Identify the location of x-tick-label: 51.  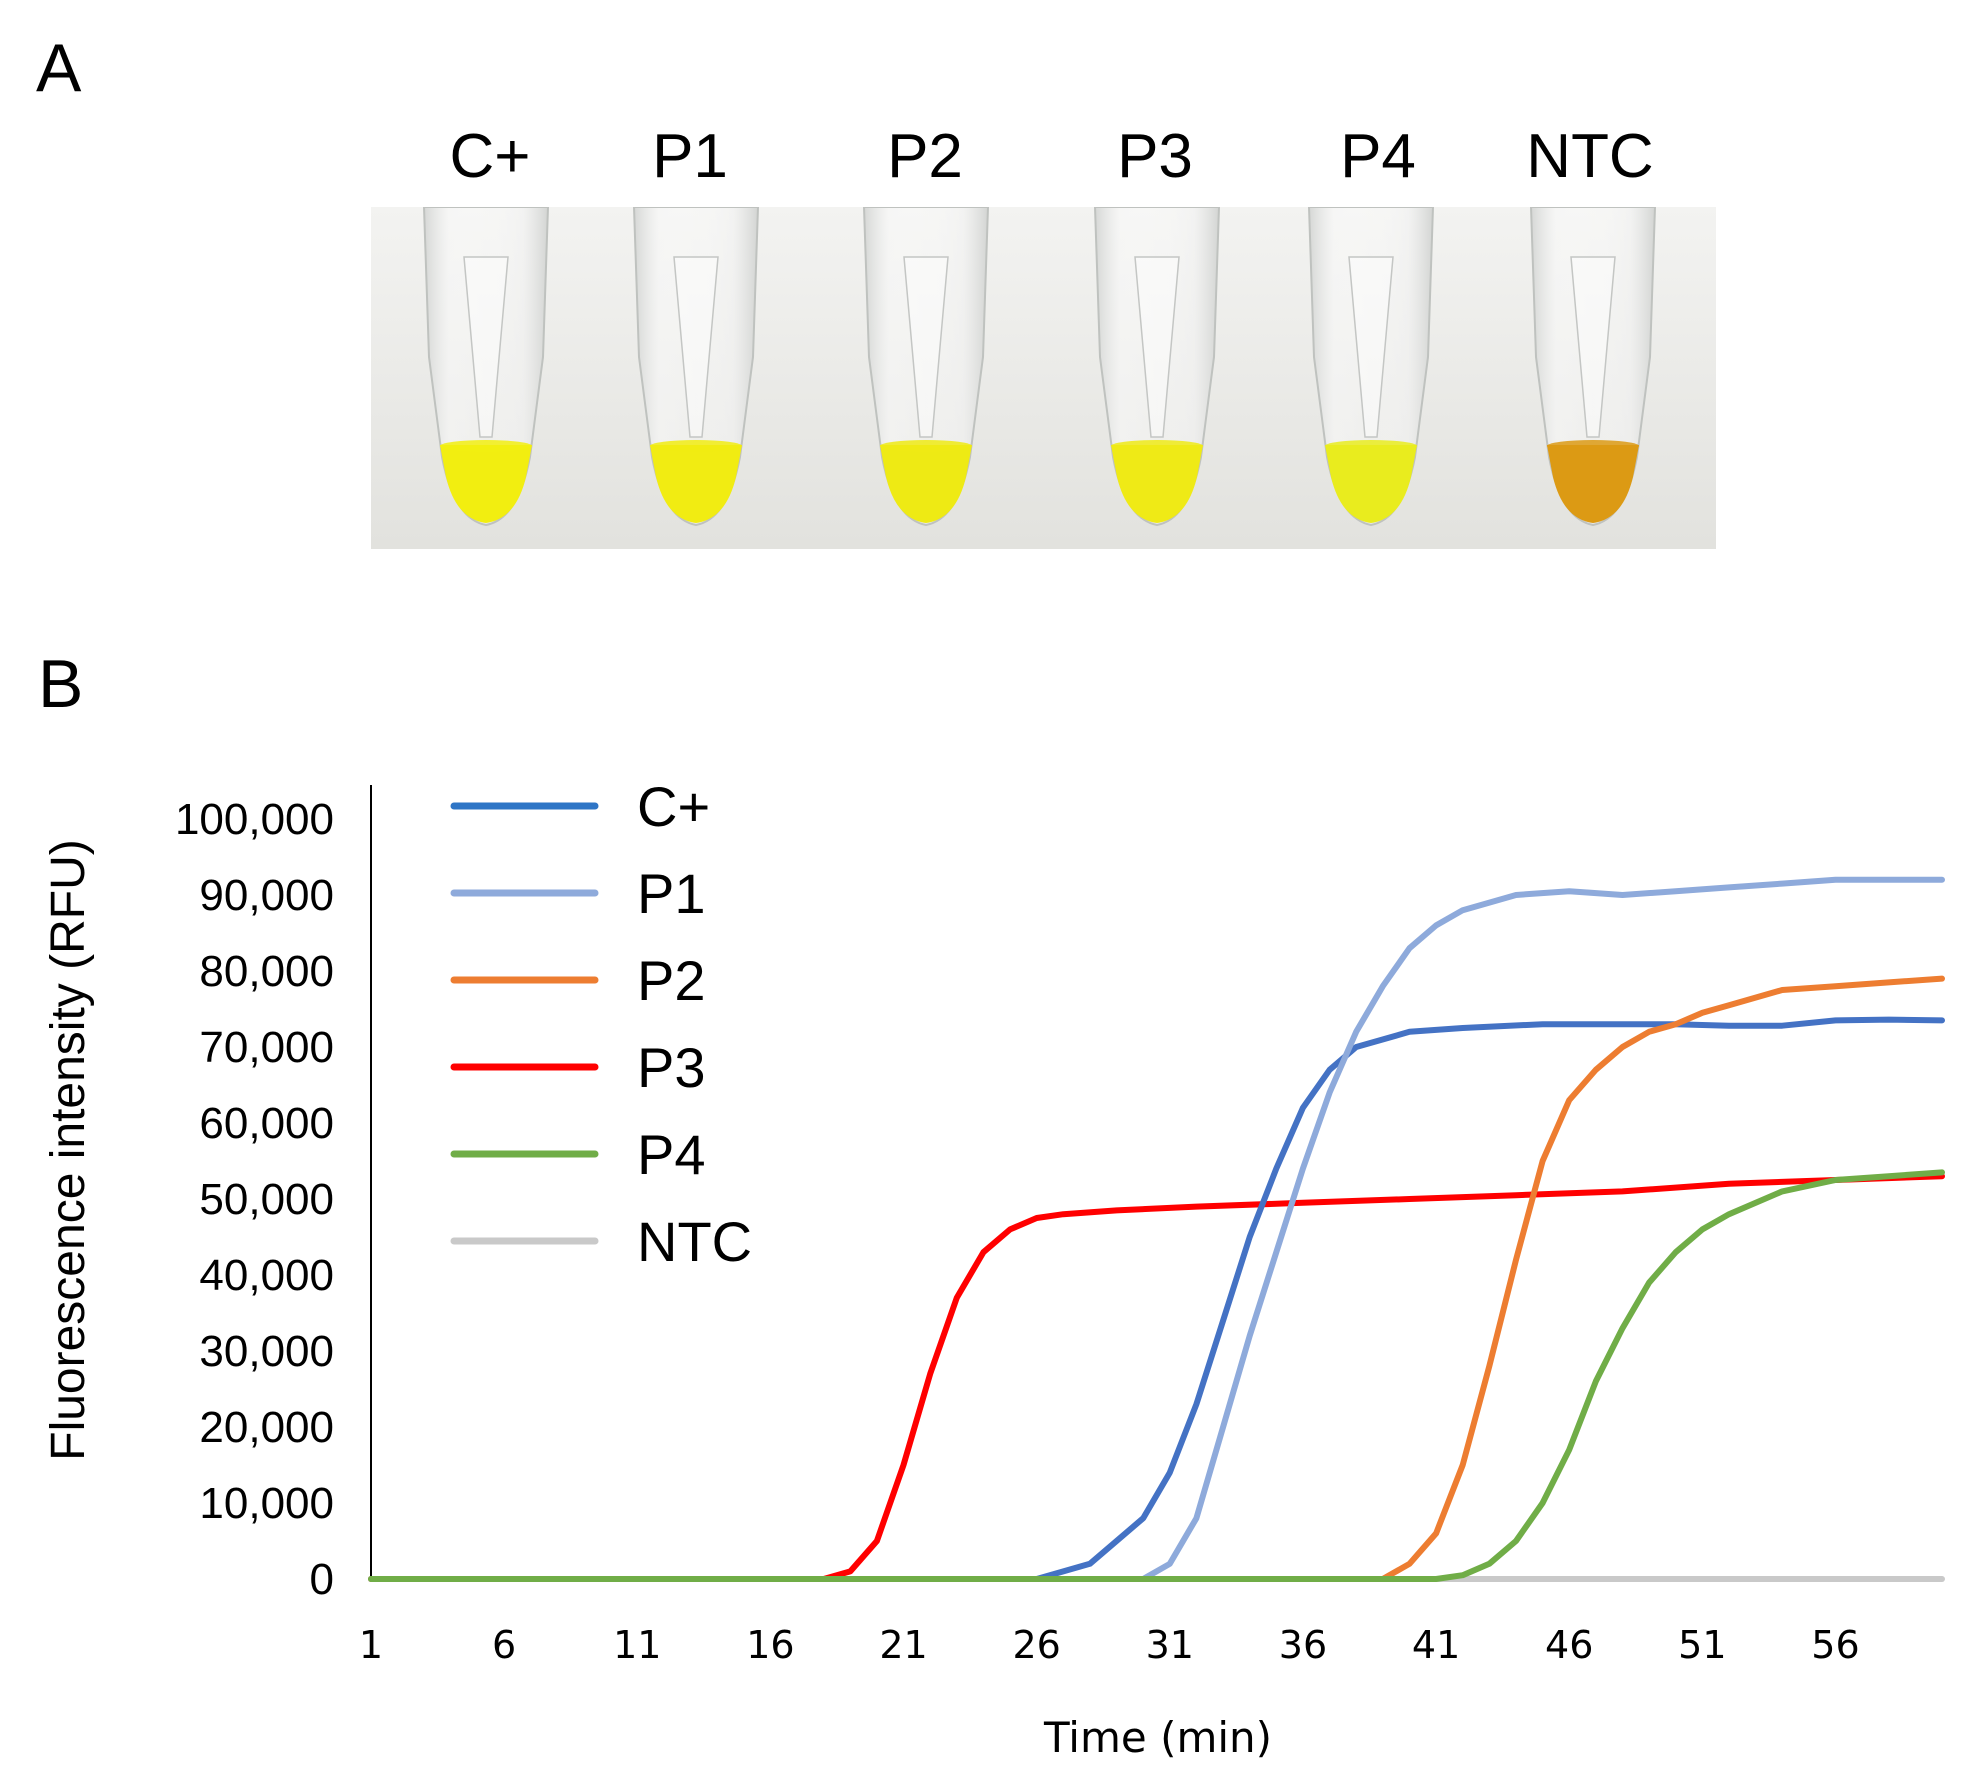
(1702, 1645).